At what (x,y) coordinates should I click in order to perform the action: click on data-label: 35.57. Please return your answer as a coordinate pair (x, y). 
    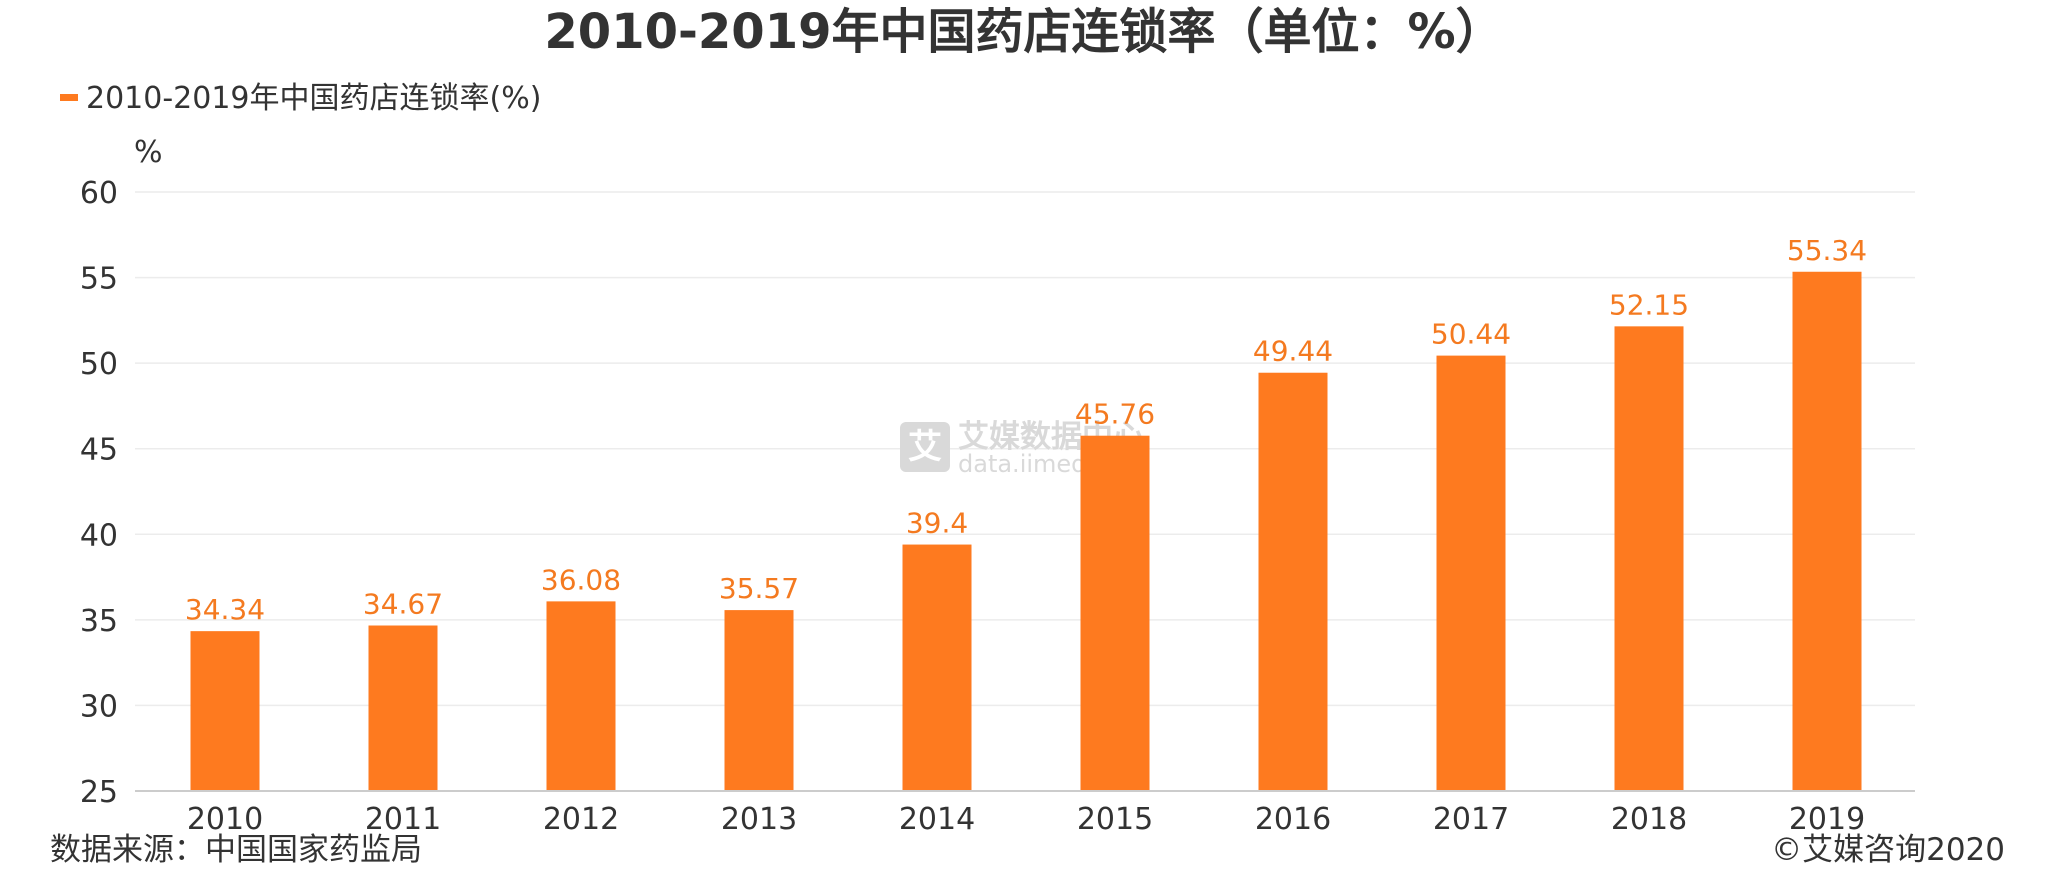
    Looking at the image, I should click on (759, 588).